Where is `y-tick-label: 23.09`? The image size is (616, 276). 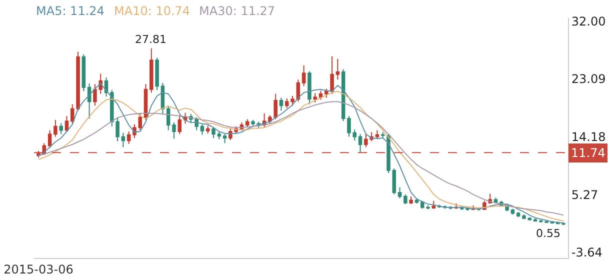 y-tick-label: 23.09 is located at coordinates (588, 79).